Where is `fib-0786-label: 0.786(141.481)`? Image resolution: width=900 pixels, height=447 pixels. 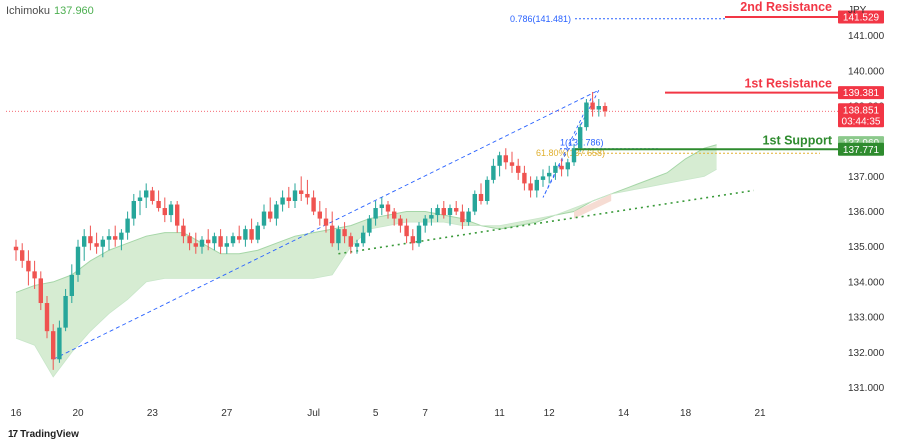
fib-0786-label: 0.786(141.481) is located at coordinates (540, 19).